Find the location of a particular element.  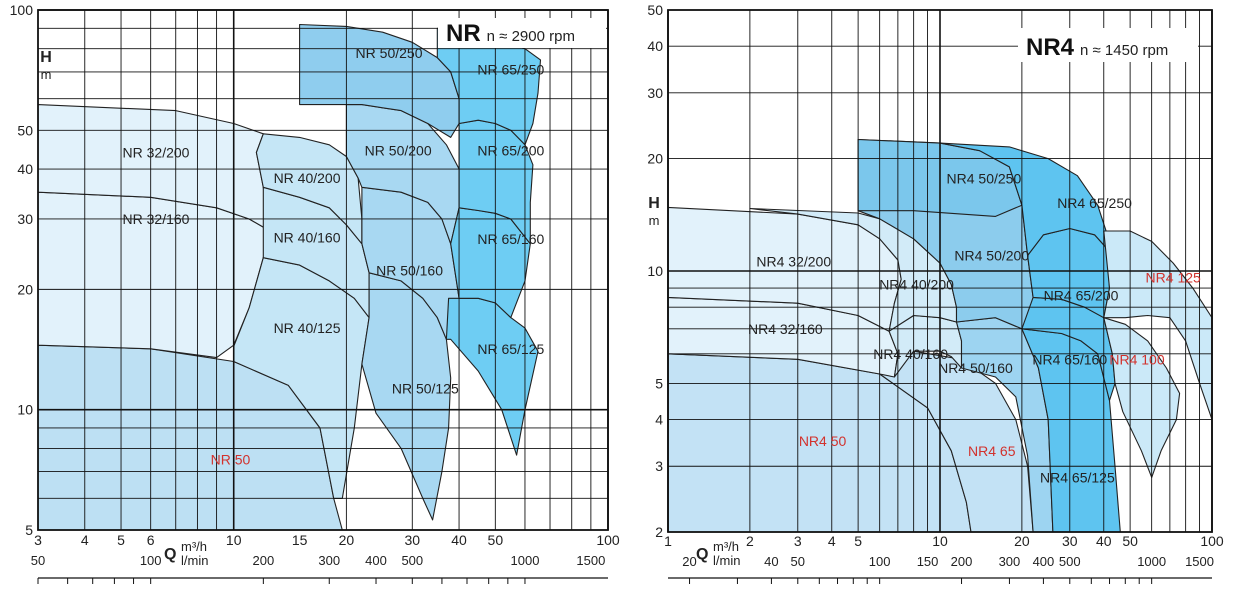

x-tick-label-lmin: 150 is located at coordinates (928, 561).